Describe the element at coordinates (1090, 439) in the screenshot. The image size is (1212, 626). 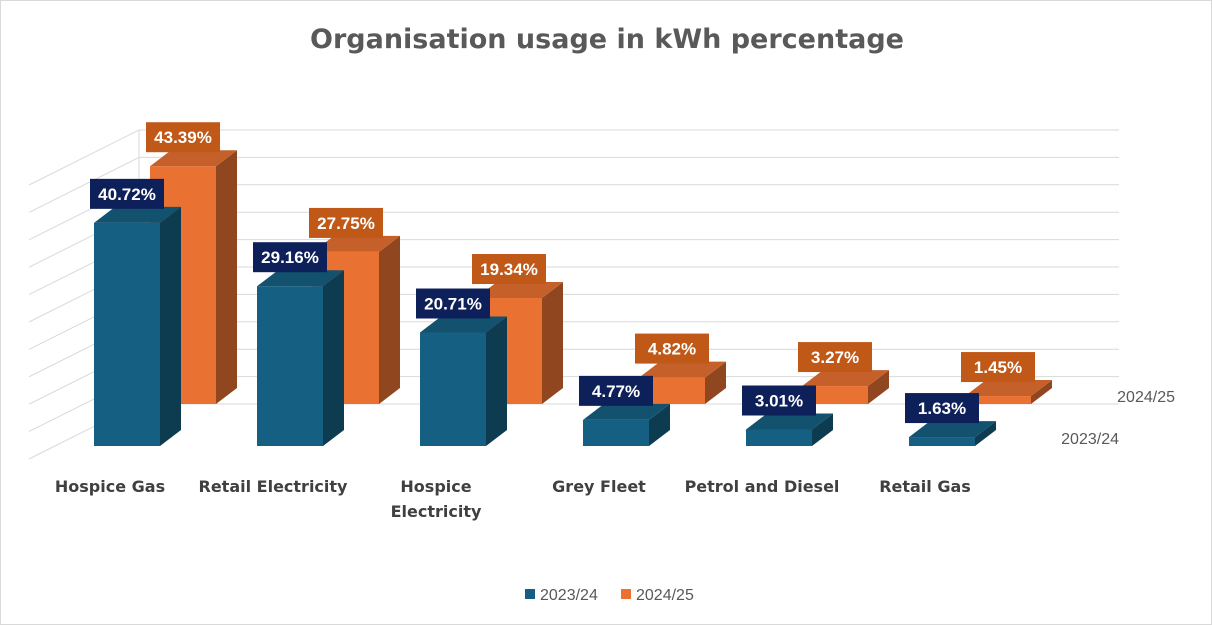
I see `series-axis-label: 2023/24` at that location.